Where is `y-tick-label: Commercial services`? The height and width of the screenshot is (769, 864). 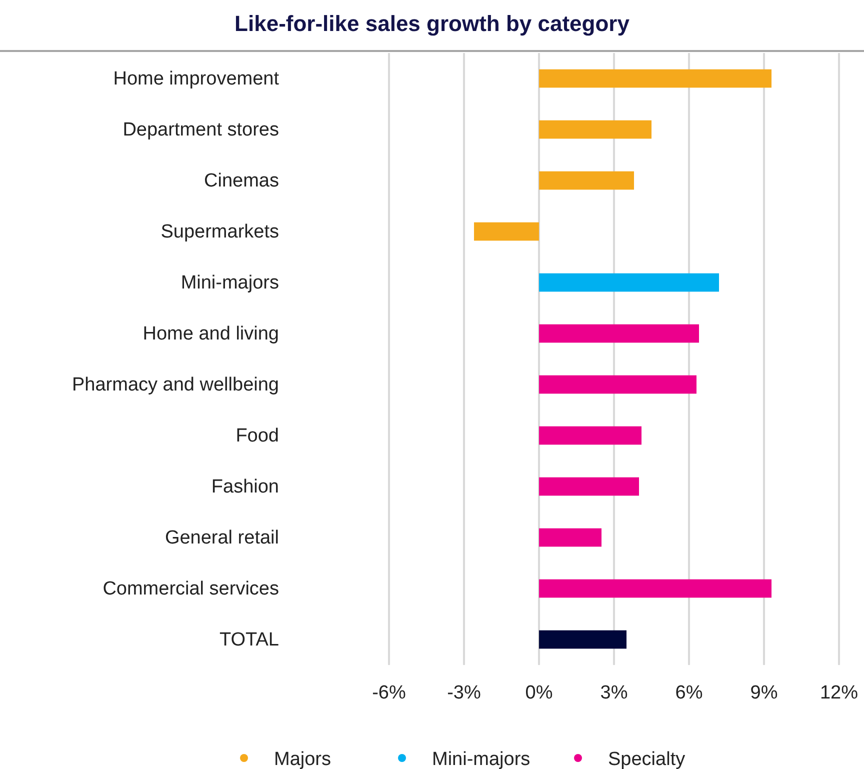 y-tick-label: Commercial services is located at coordinates (190, 589).